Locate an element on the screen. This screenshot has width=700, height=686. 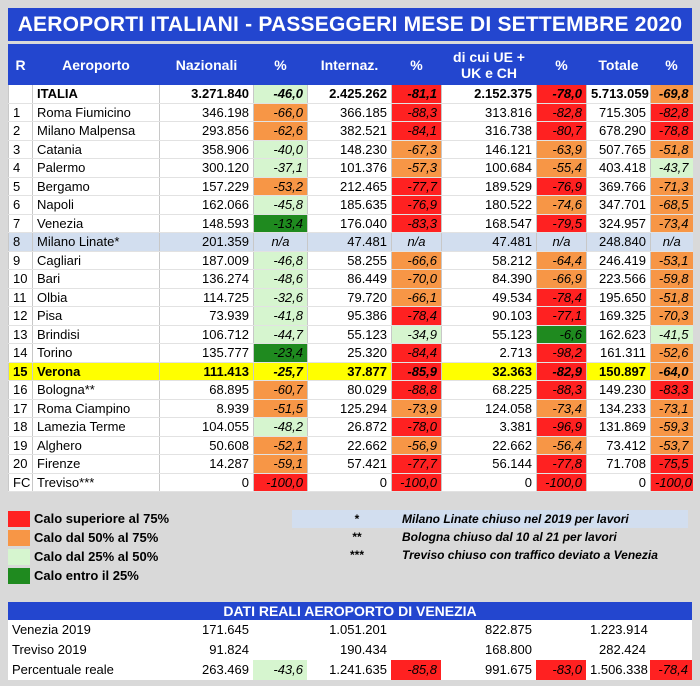
venezia-national-cell: 91.824 is located at coordinates (229, 649).